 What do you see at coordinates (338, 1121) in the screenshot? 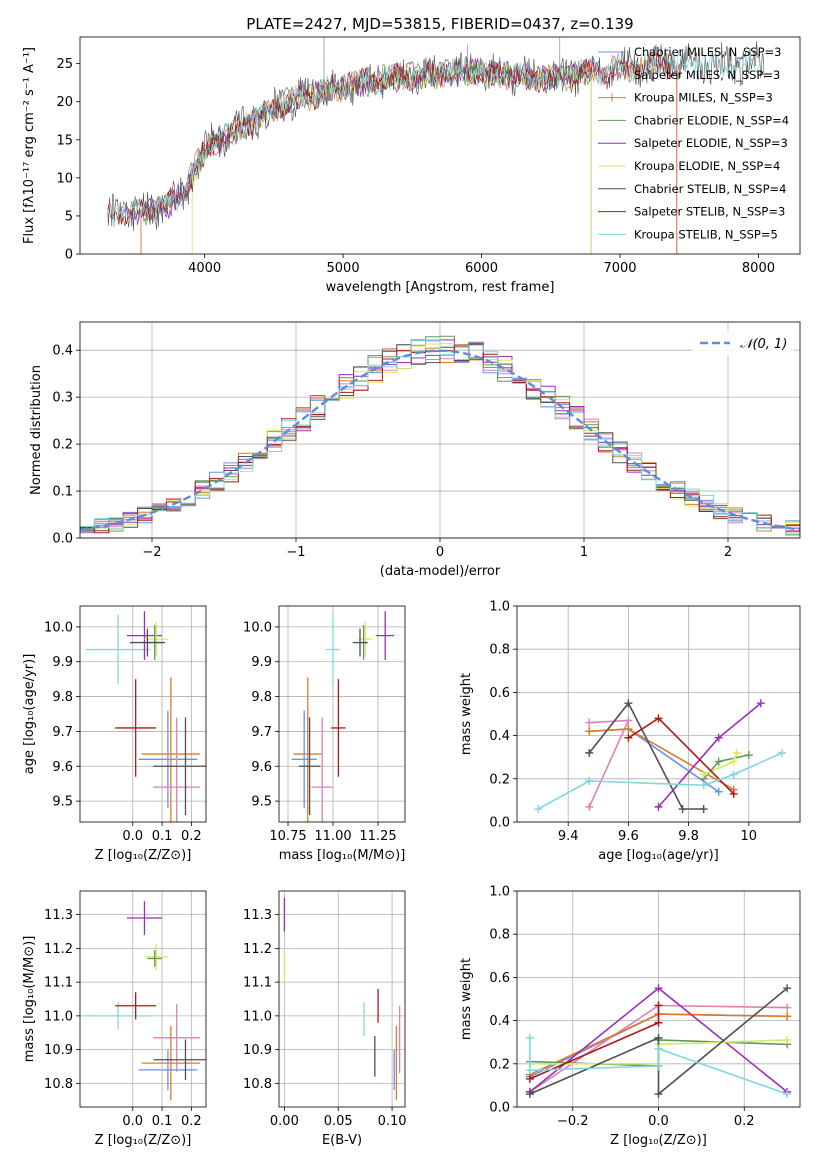
I see `x-tick-label: 0.05` at bounding box center [338, 1121].